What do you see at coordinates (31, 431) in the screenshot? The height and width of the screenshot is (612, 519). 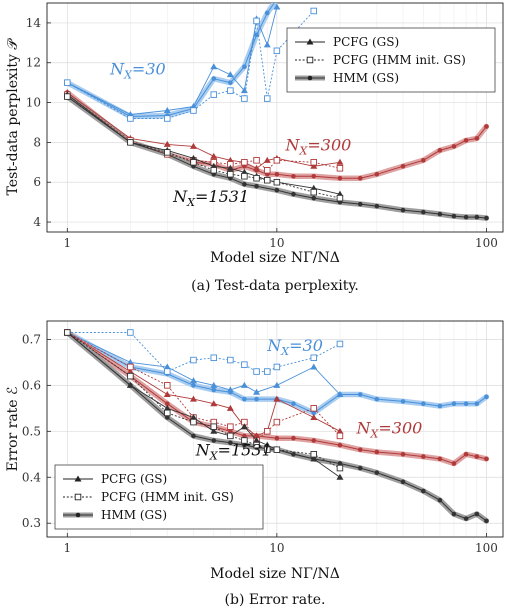 I see `y-tick-label: 0.5` at bounding box center [31, 431].